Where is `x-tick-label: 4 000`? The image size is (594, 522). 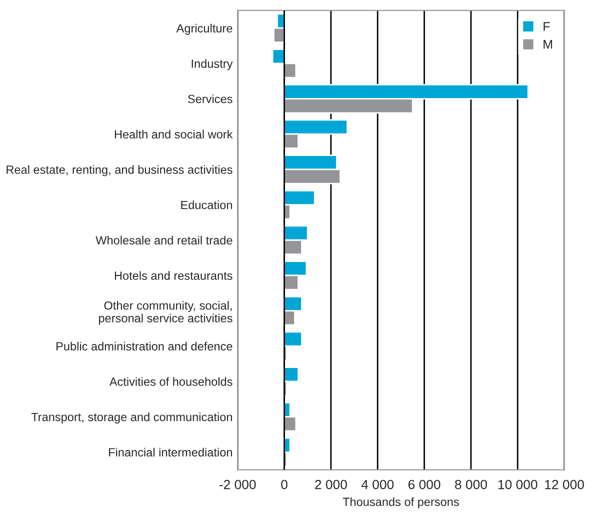 x-tick-label: 4 000 is located at coordinates (377, 485).